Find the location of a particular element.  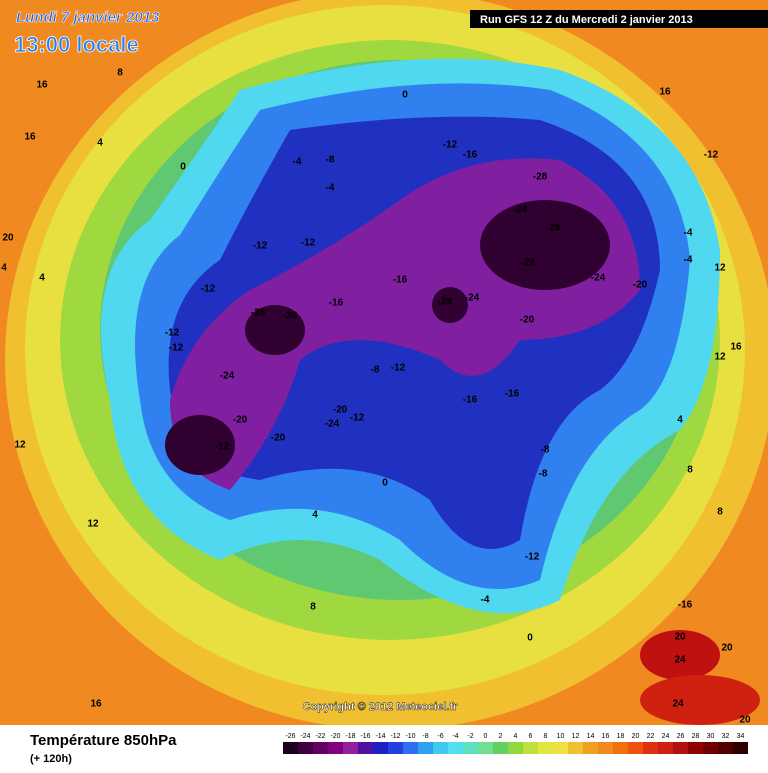

scale-label: 24 is located at coordinates (666, 736).